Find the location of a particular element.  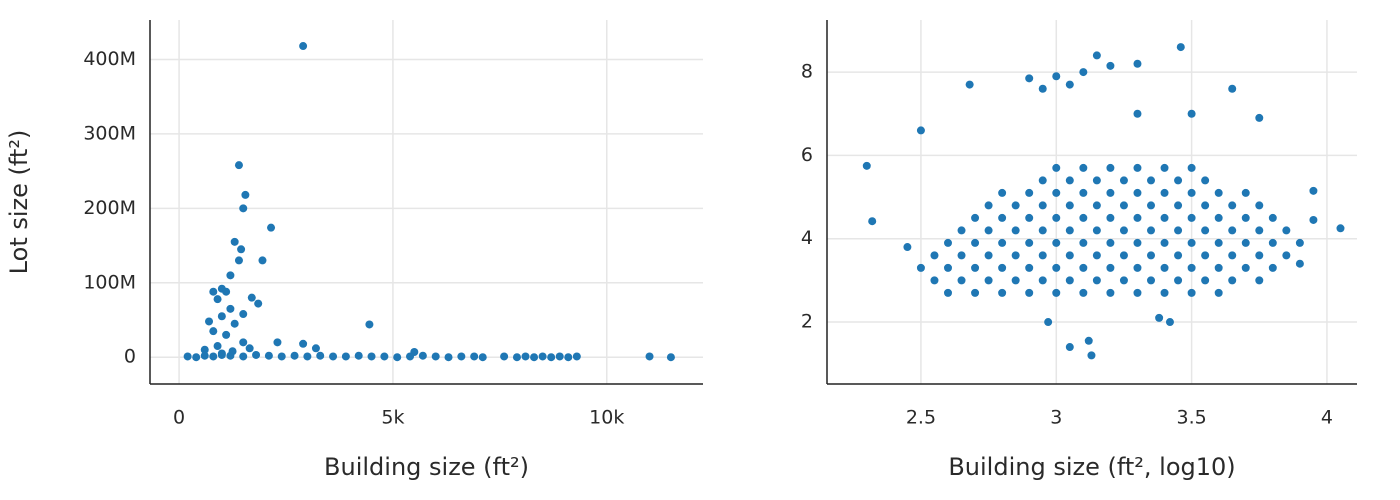

y-tick-label: 300M is located at coordinates (109, 133).